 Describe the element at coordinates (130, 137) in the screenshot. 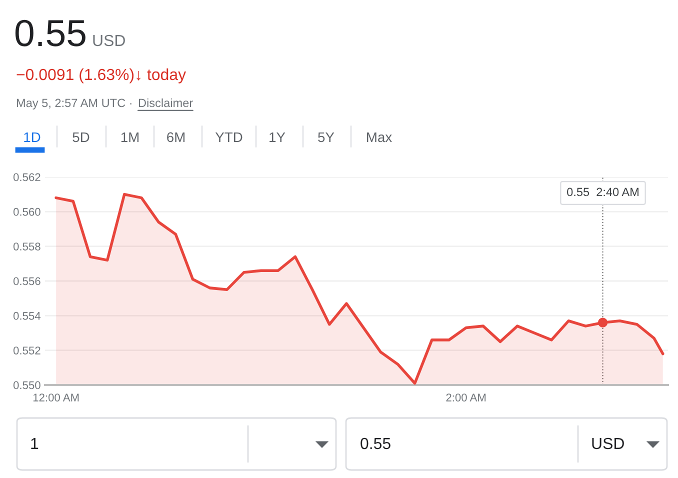

I see `text: 1M` at that location.